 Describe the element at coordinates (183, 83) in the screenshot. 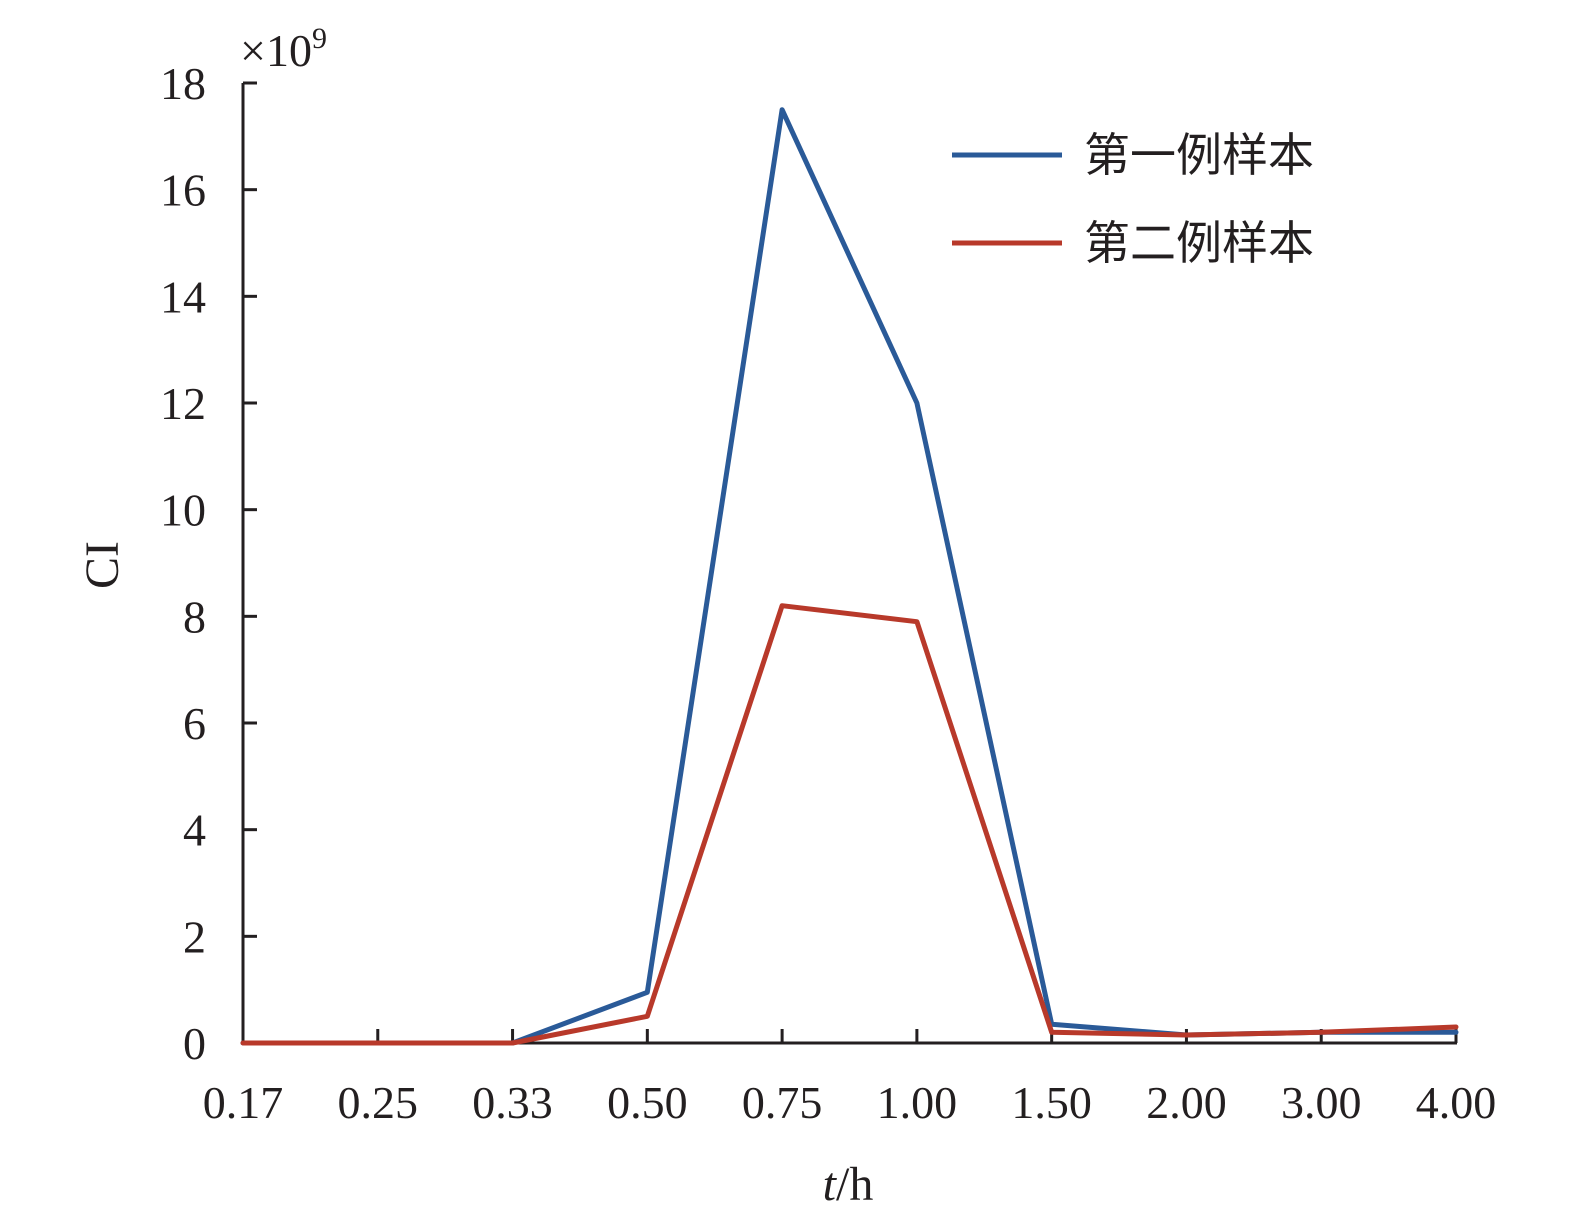

I see `y-tick-label: 18` at that location.